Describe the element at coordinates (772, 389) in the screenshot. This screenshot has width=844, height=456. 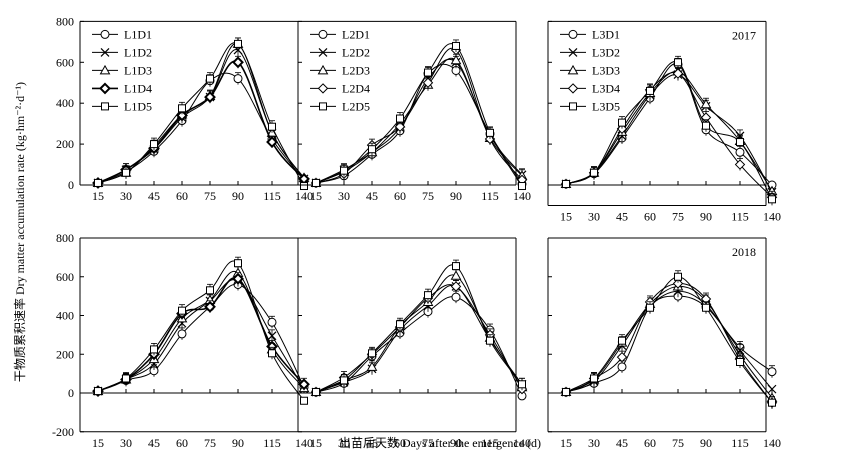
I see `data-point-l3d2` at that location.